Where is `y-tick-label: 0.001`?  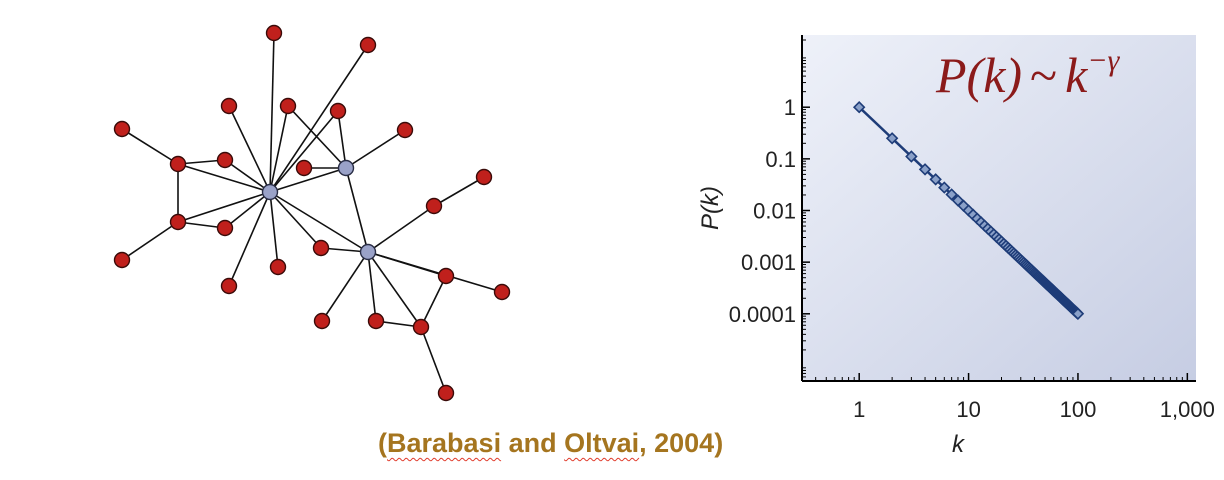 y-tick-label: 0.001 is located at coordinates (768, 262).